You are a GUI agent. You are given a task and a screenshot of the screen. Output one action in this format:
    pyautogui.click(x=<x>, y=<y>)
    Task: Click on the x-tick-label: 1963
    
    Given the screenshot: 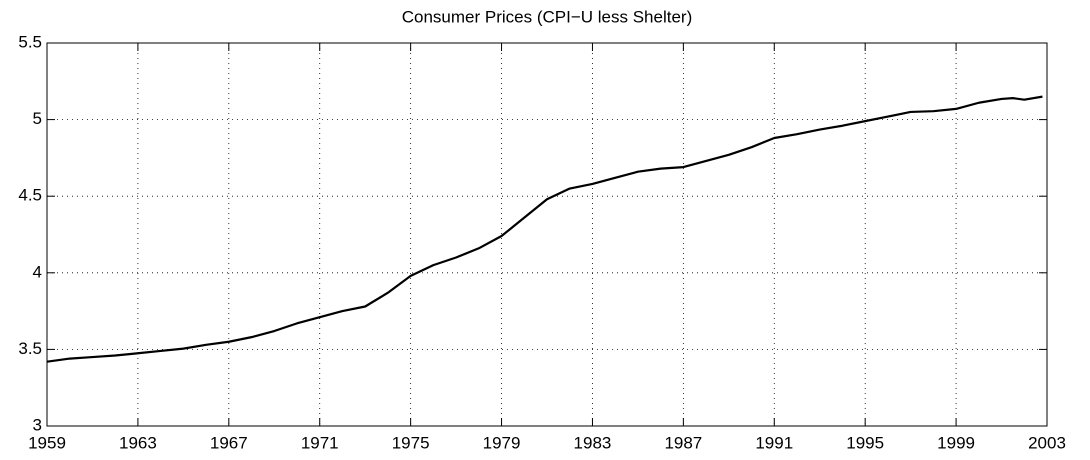 What is the action you would take?
    pyautogui.click(x=138, y=442)
    